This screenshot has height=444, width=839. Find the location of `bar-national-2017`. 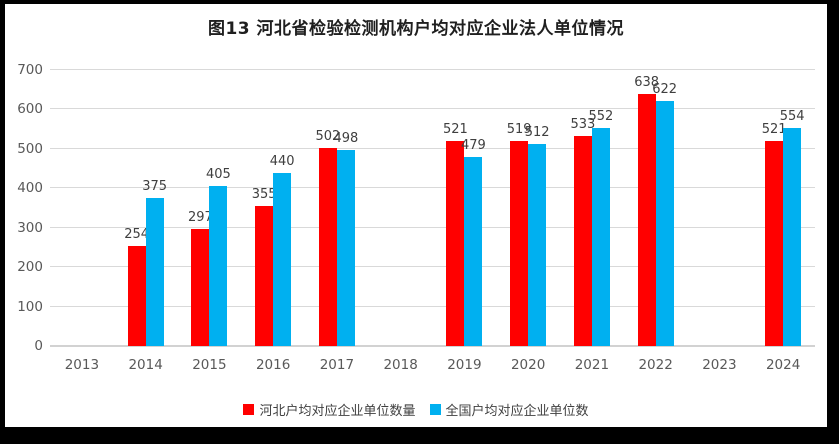

bar-national-2017 is located at coordinates (345, 247).